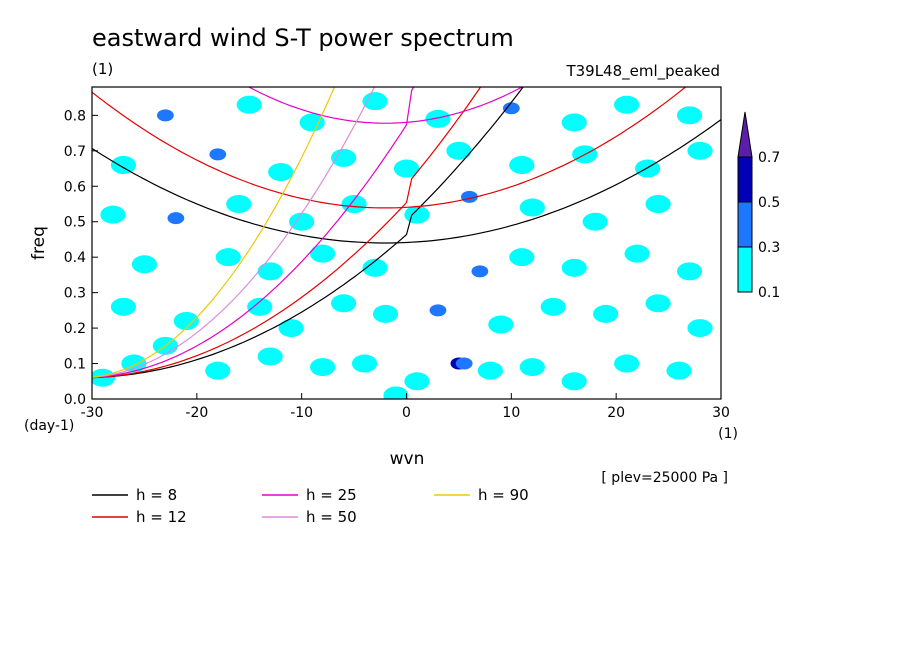  Describe the element at coordinates (75, 329) in the screenshot. I see `y-tick-label: 0.2` at that location.